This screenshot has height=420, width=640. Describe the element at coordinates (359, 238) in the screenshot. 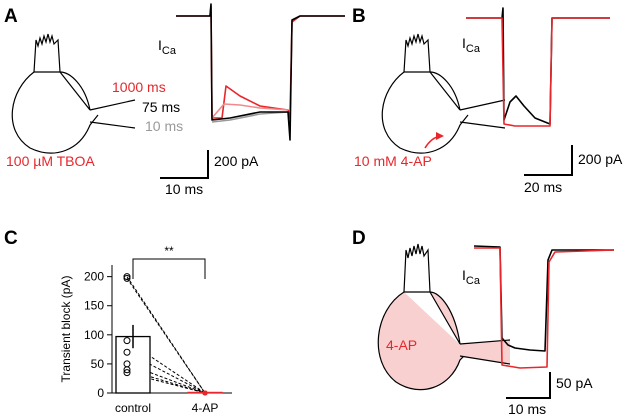

I see `panel-label: D` at that location.